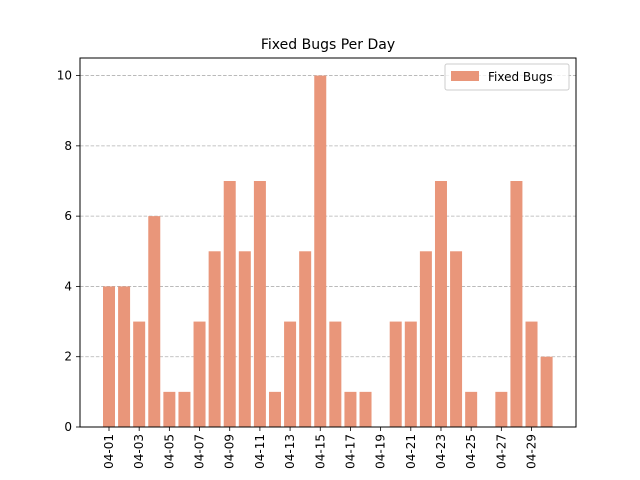  I want to click on x-tick-label: 04-11, so click(260, 451).